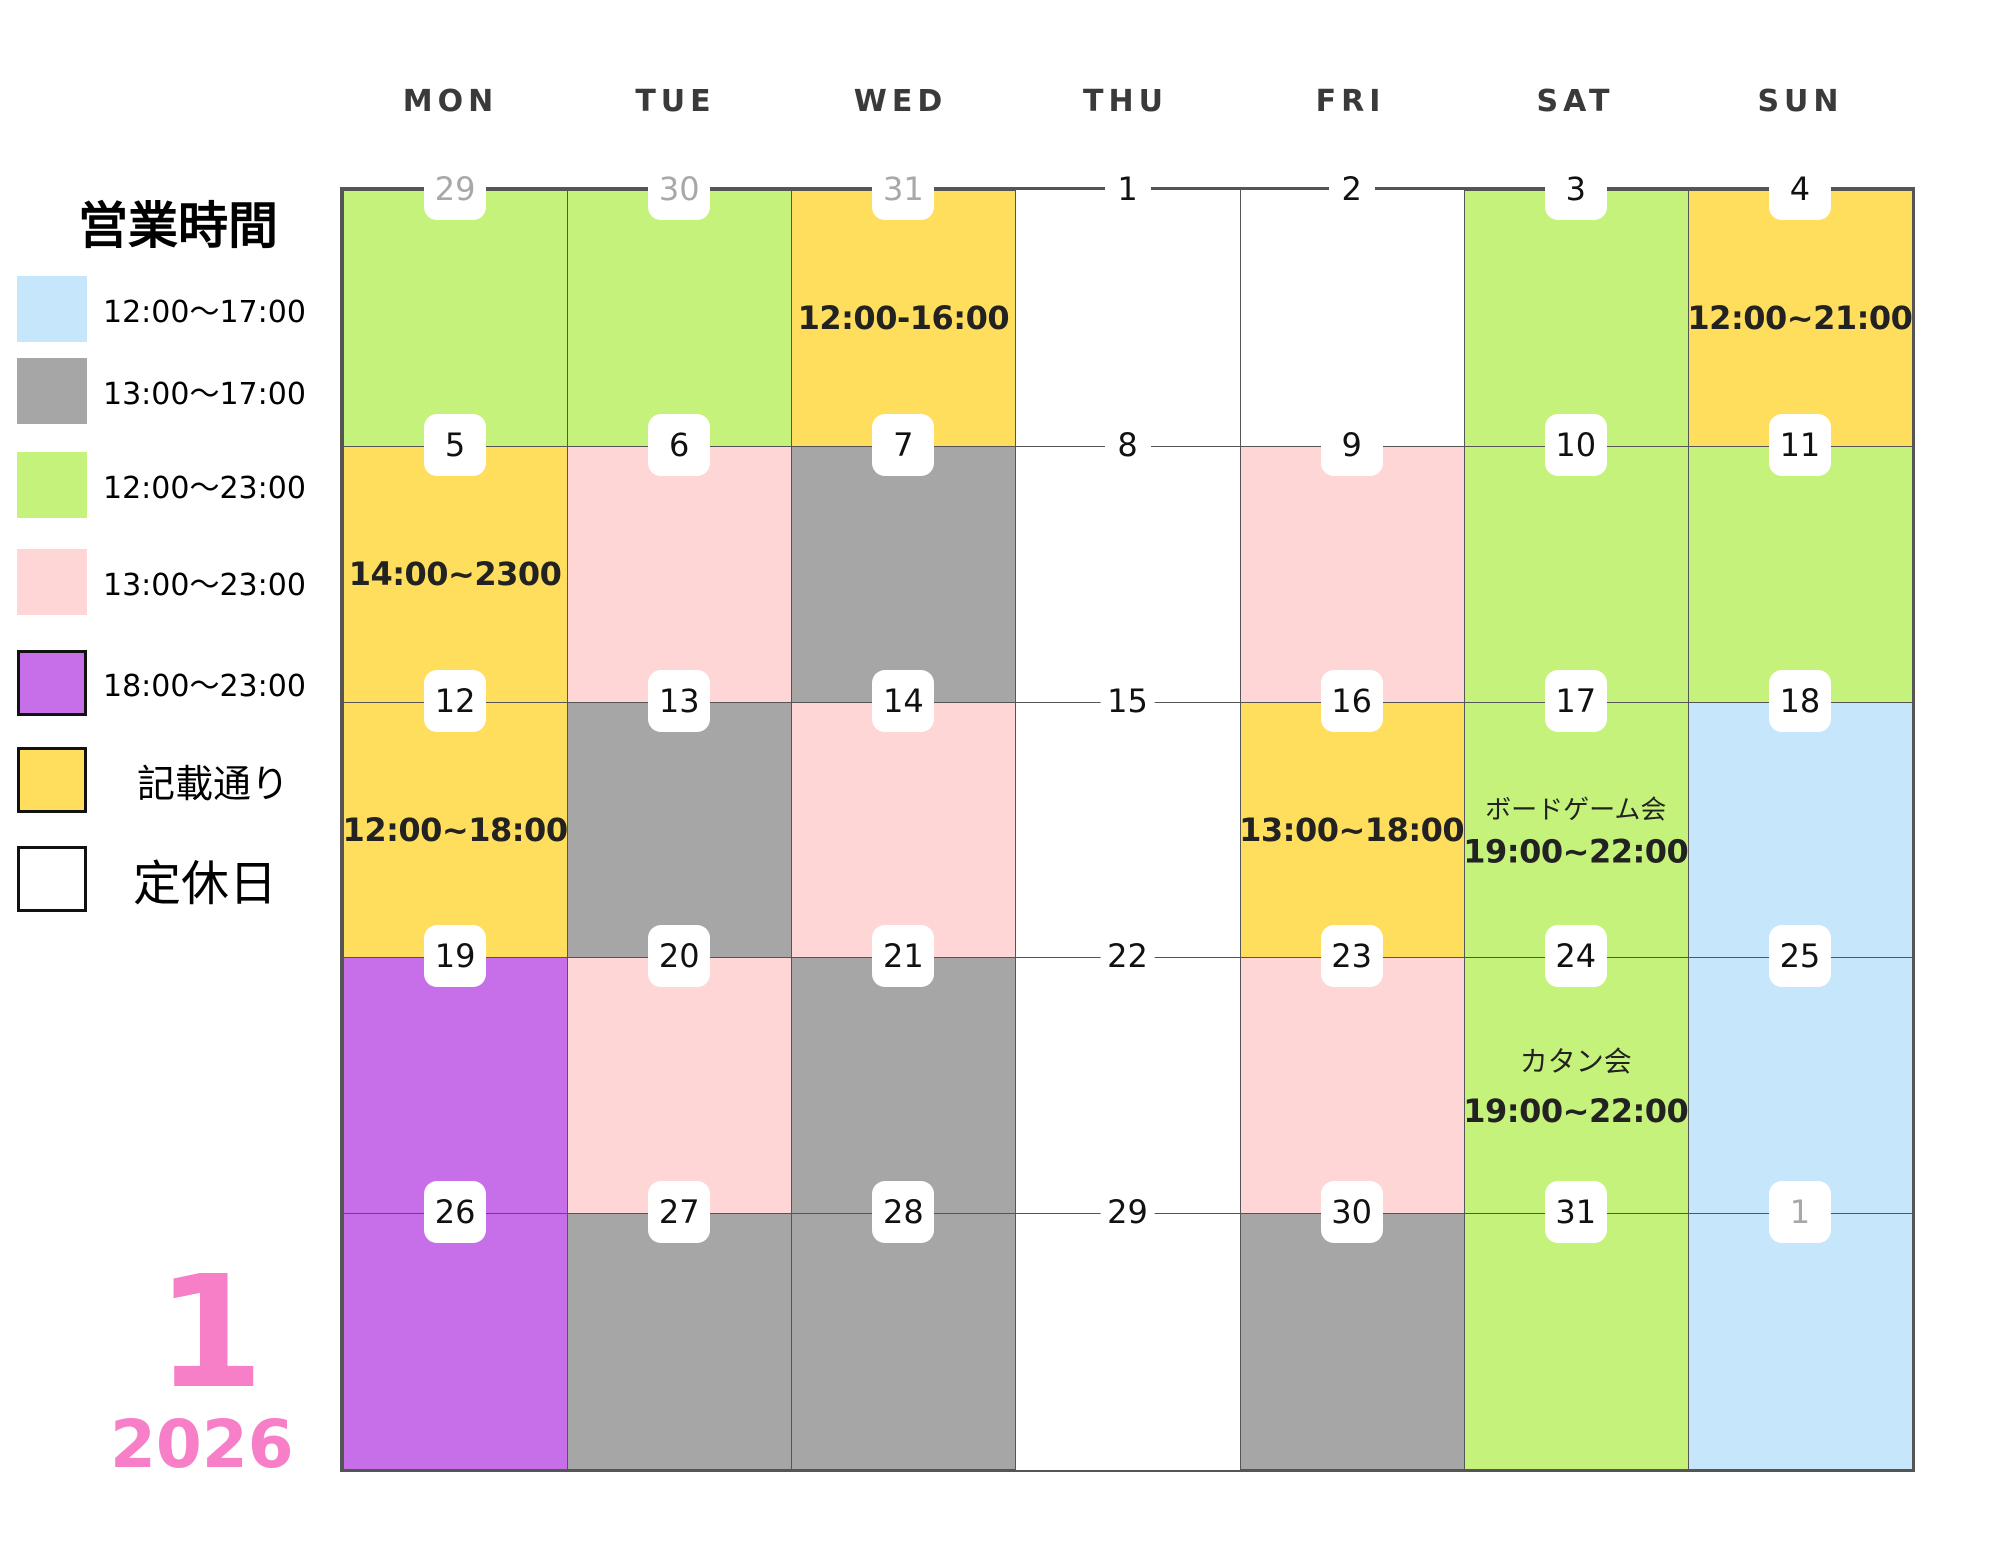  What do you see at coordinates (1575, 101) in the screenshot?
I see `weekday-sat: SAT` at bounding box center [1575, 101].